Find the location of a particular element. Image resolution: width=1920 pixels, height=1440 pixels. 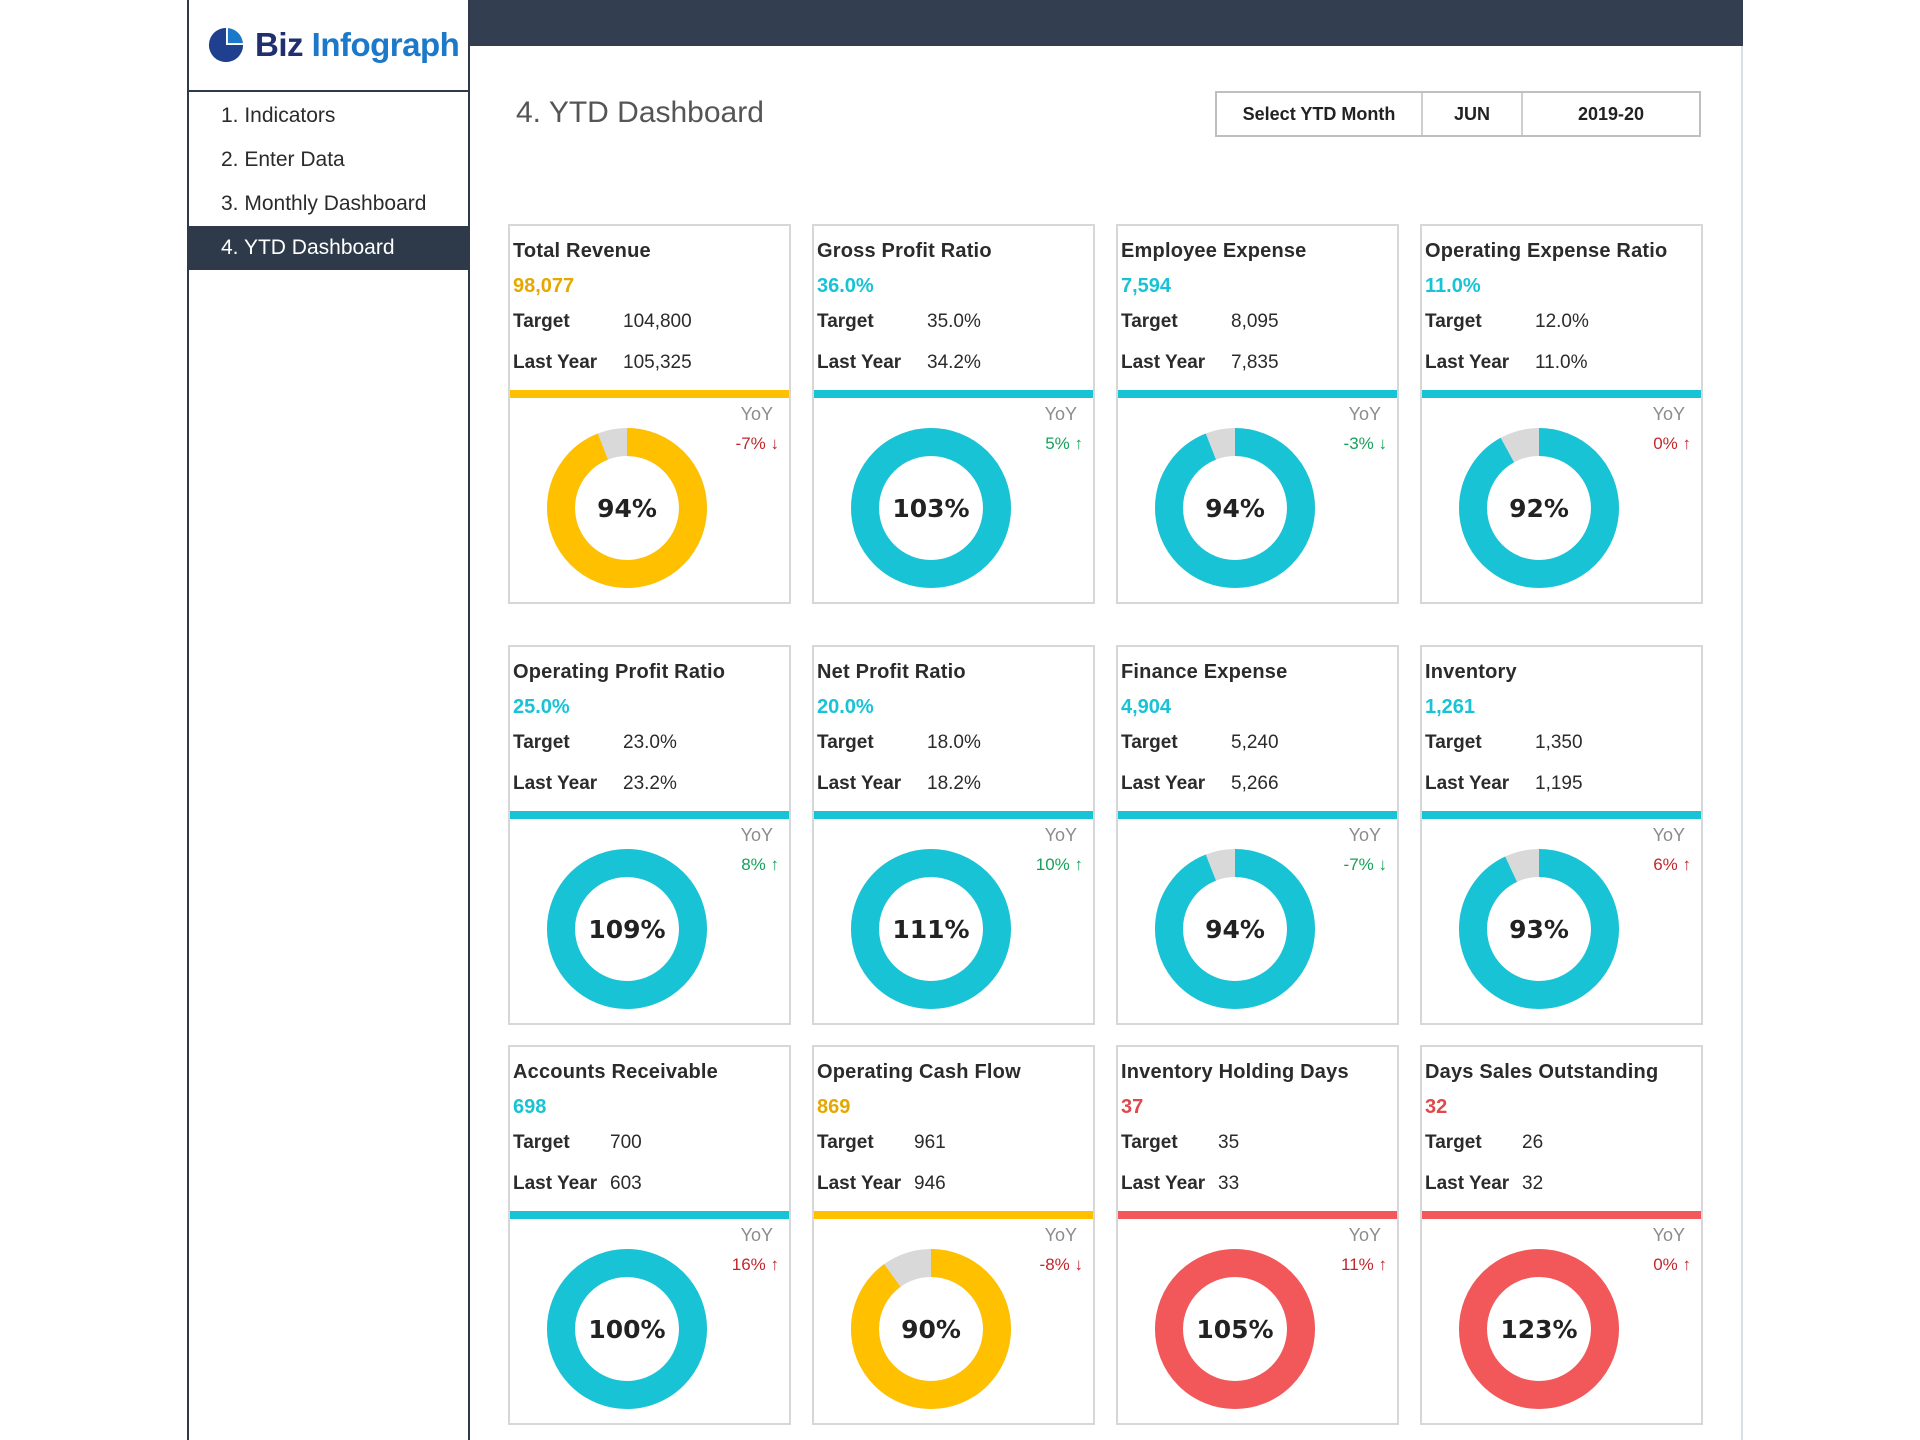

kpi-value: 4,904 is located at coordinates (1146, 707).